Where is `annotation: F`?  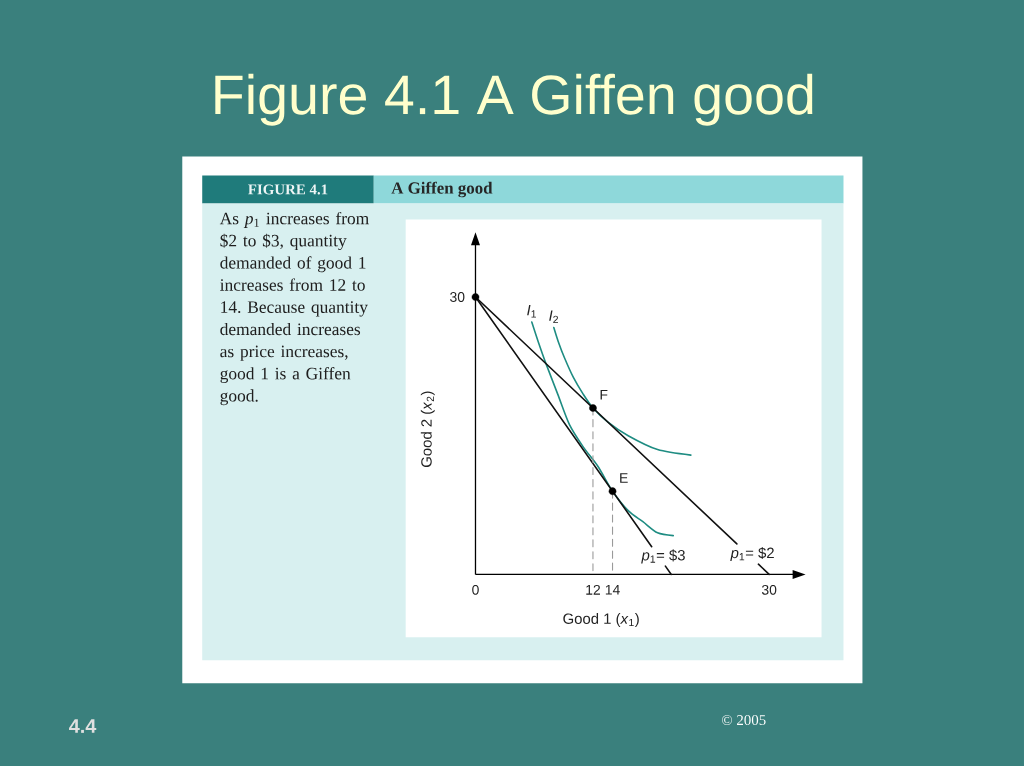
annotation: F is located at coordinates (604, 394).